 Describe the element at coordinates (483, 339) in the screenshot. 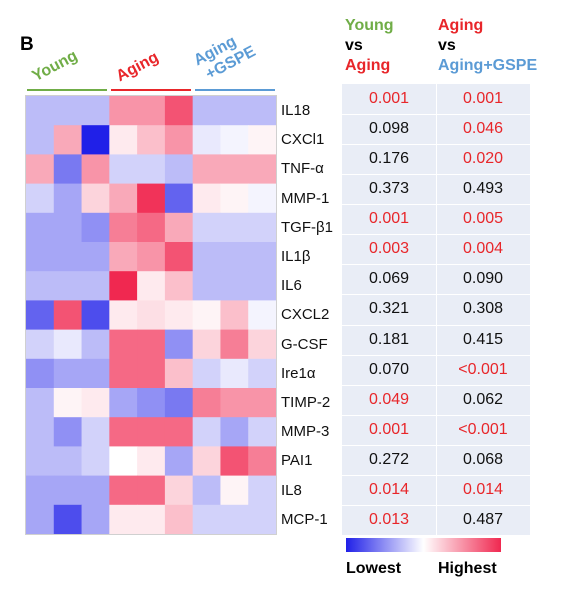

I see `pvalue-cell: 0.415` at that location.